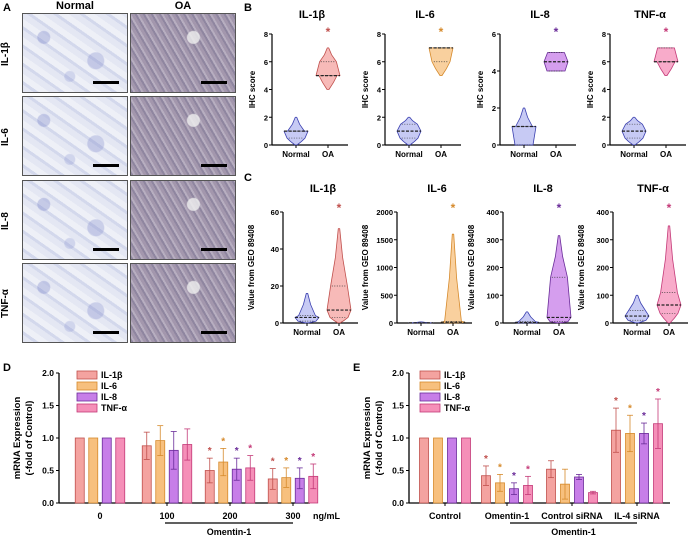 Image resolution: width=700 pixels, height=541 pixels. Describe the element at coordinates (602, 212) in the screenshot. I see `y-tick-label: 400` at that location.